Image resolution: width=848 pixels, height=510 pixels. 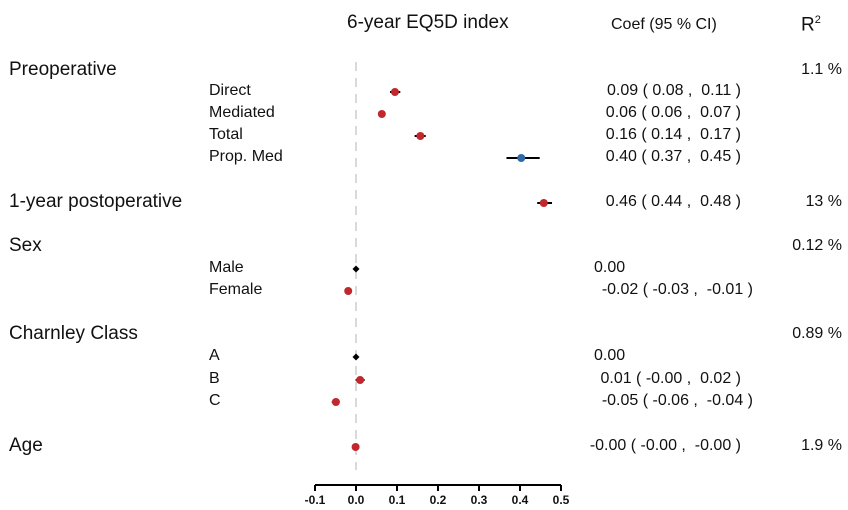 What do you see at coordinates (246, 156) in the screenshot?
I see `group-preoperative-row-prop-med-label: Prop. Med` at bounding box center [246, 156].